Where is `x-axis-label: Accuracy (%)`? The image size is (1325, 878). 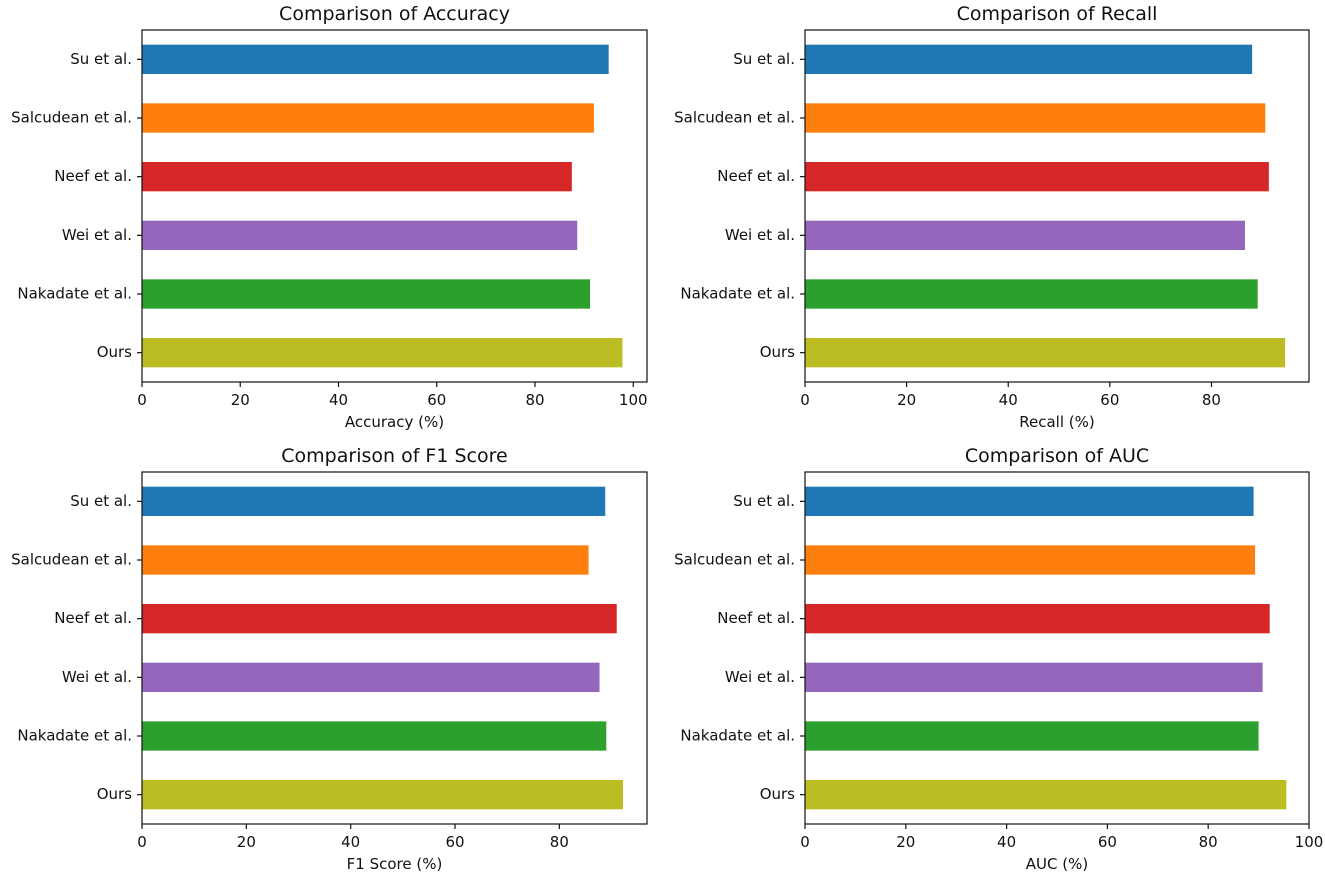
x-axis-label: Accuracy (%) is located at coordinates (394, 422).